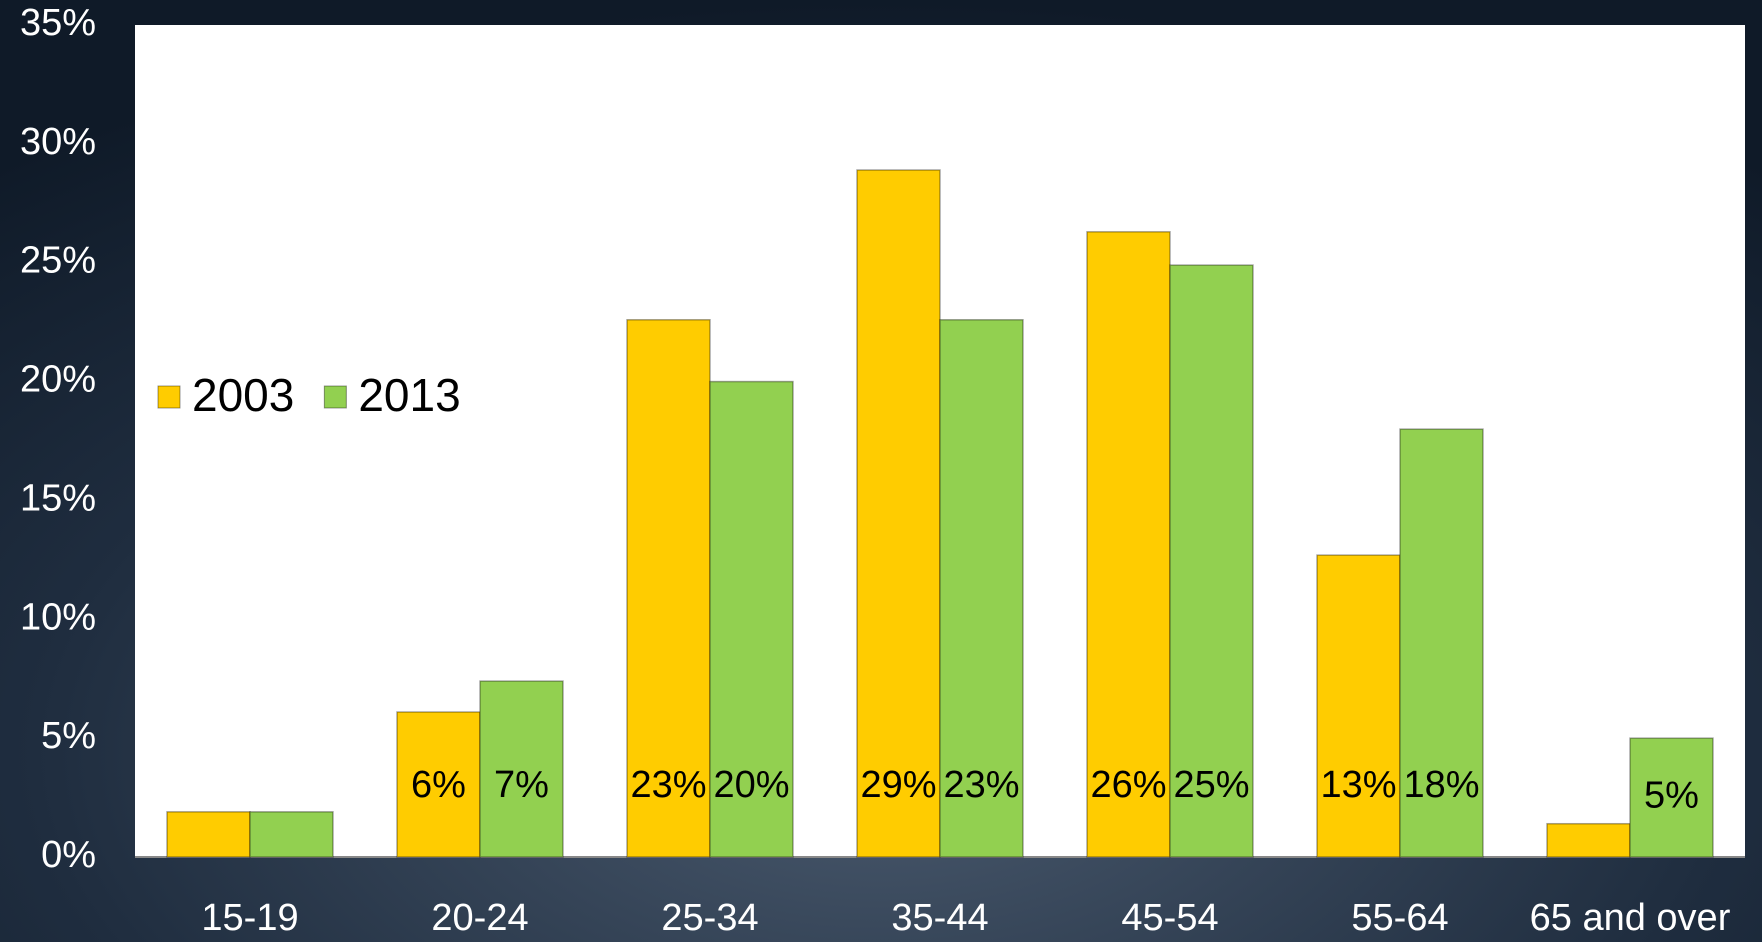  Describe the element at coordinates (1441, 785) in the screenshot. I see `data-label: 18%` at that location.